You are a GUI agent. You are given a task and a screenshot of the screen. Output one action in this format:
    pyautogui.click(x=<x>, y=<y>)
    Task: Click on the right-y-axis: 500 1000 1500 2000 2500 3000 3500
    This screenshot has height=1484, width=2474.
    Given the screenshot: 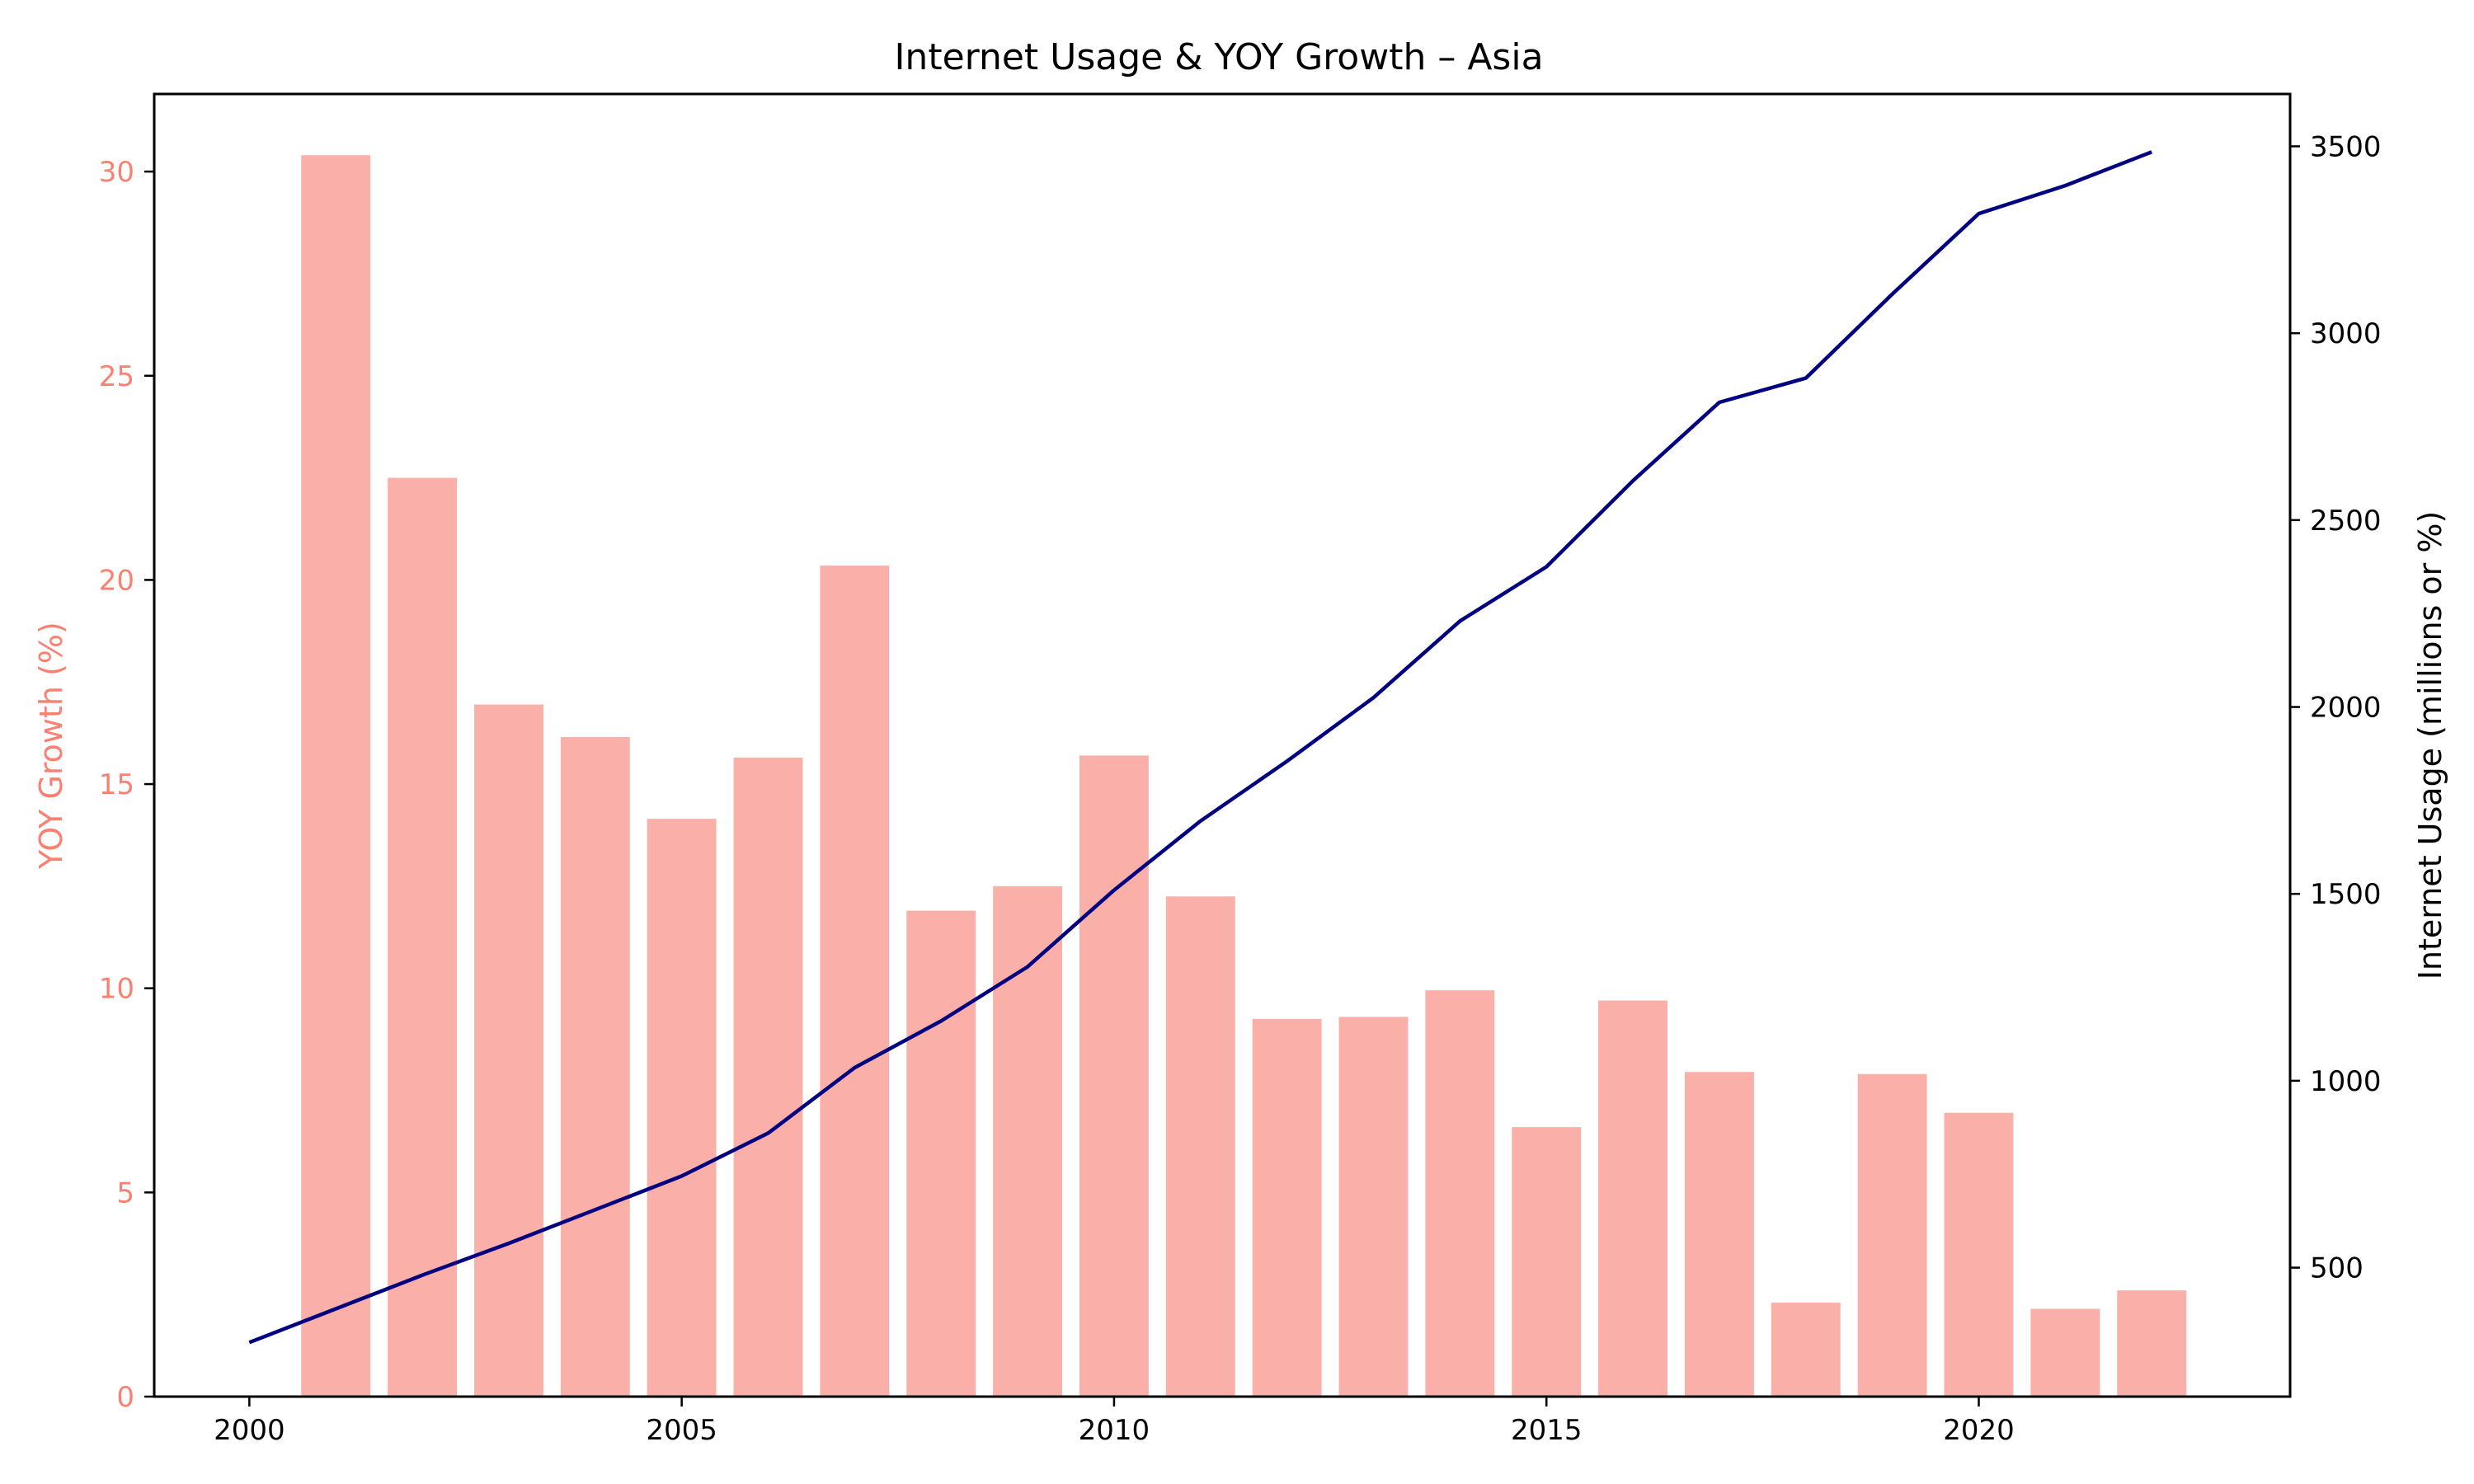 What is the action you would take?
    pyautogui.click(x=2336, y=707)
    